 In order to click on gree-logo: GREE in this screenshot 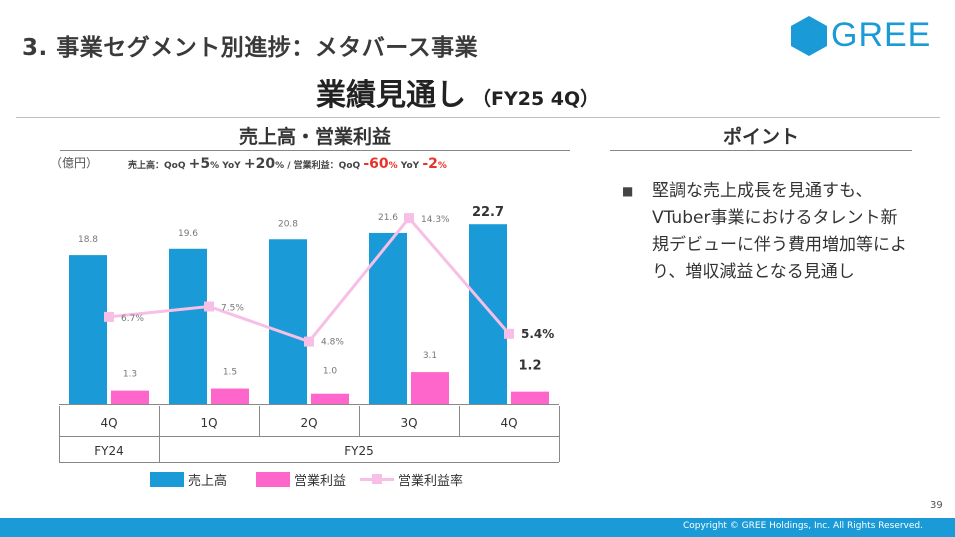, I will do `click(866, 36)`.